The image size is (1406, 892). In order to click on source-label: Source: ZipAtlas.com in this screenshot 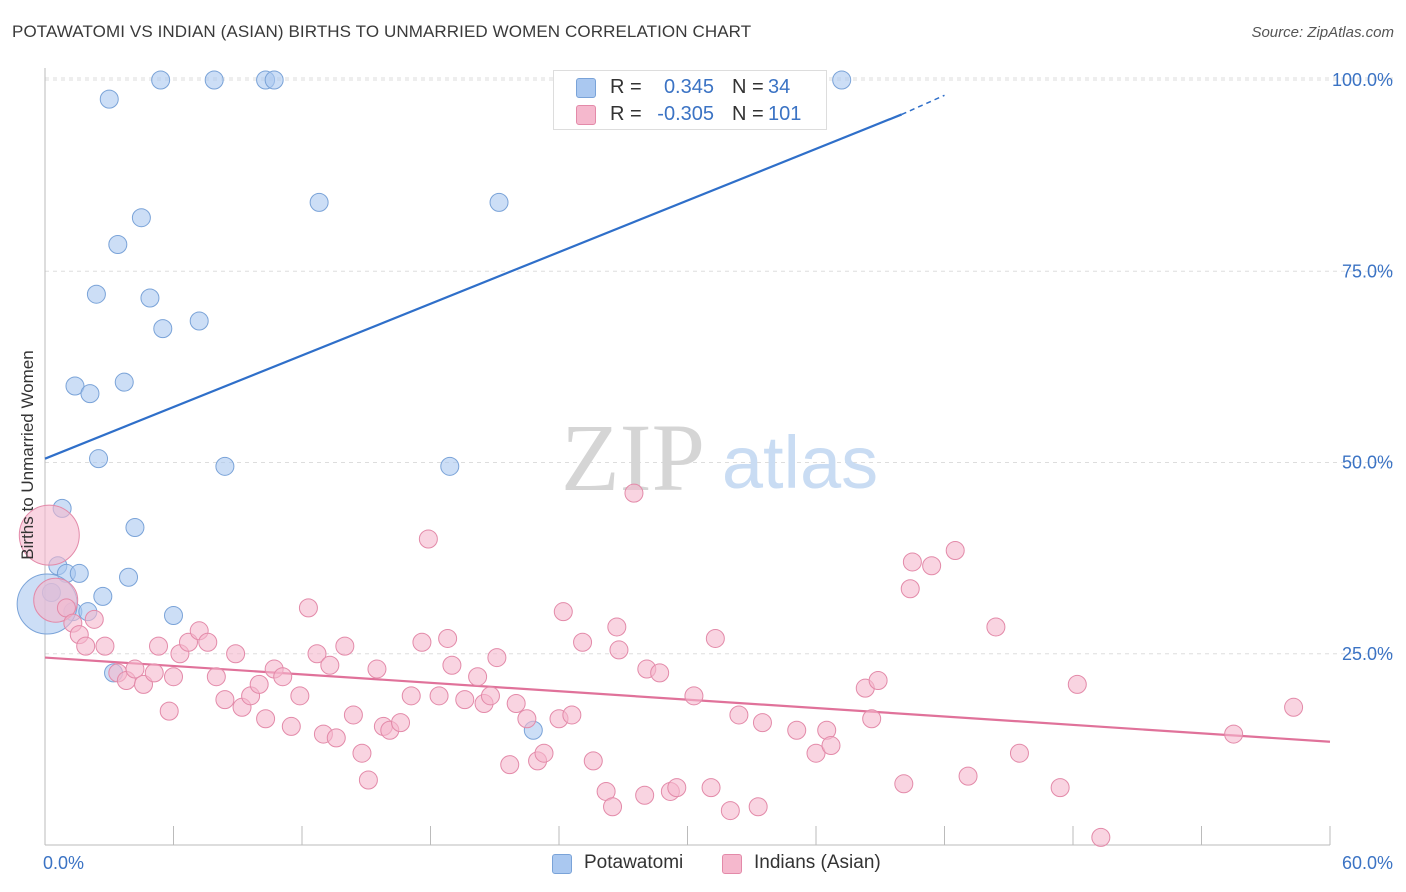, I will do `click(1322, 32)`.